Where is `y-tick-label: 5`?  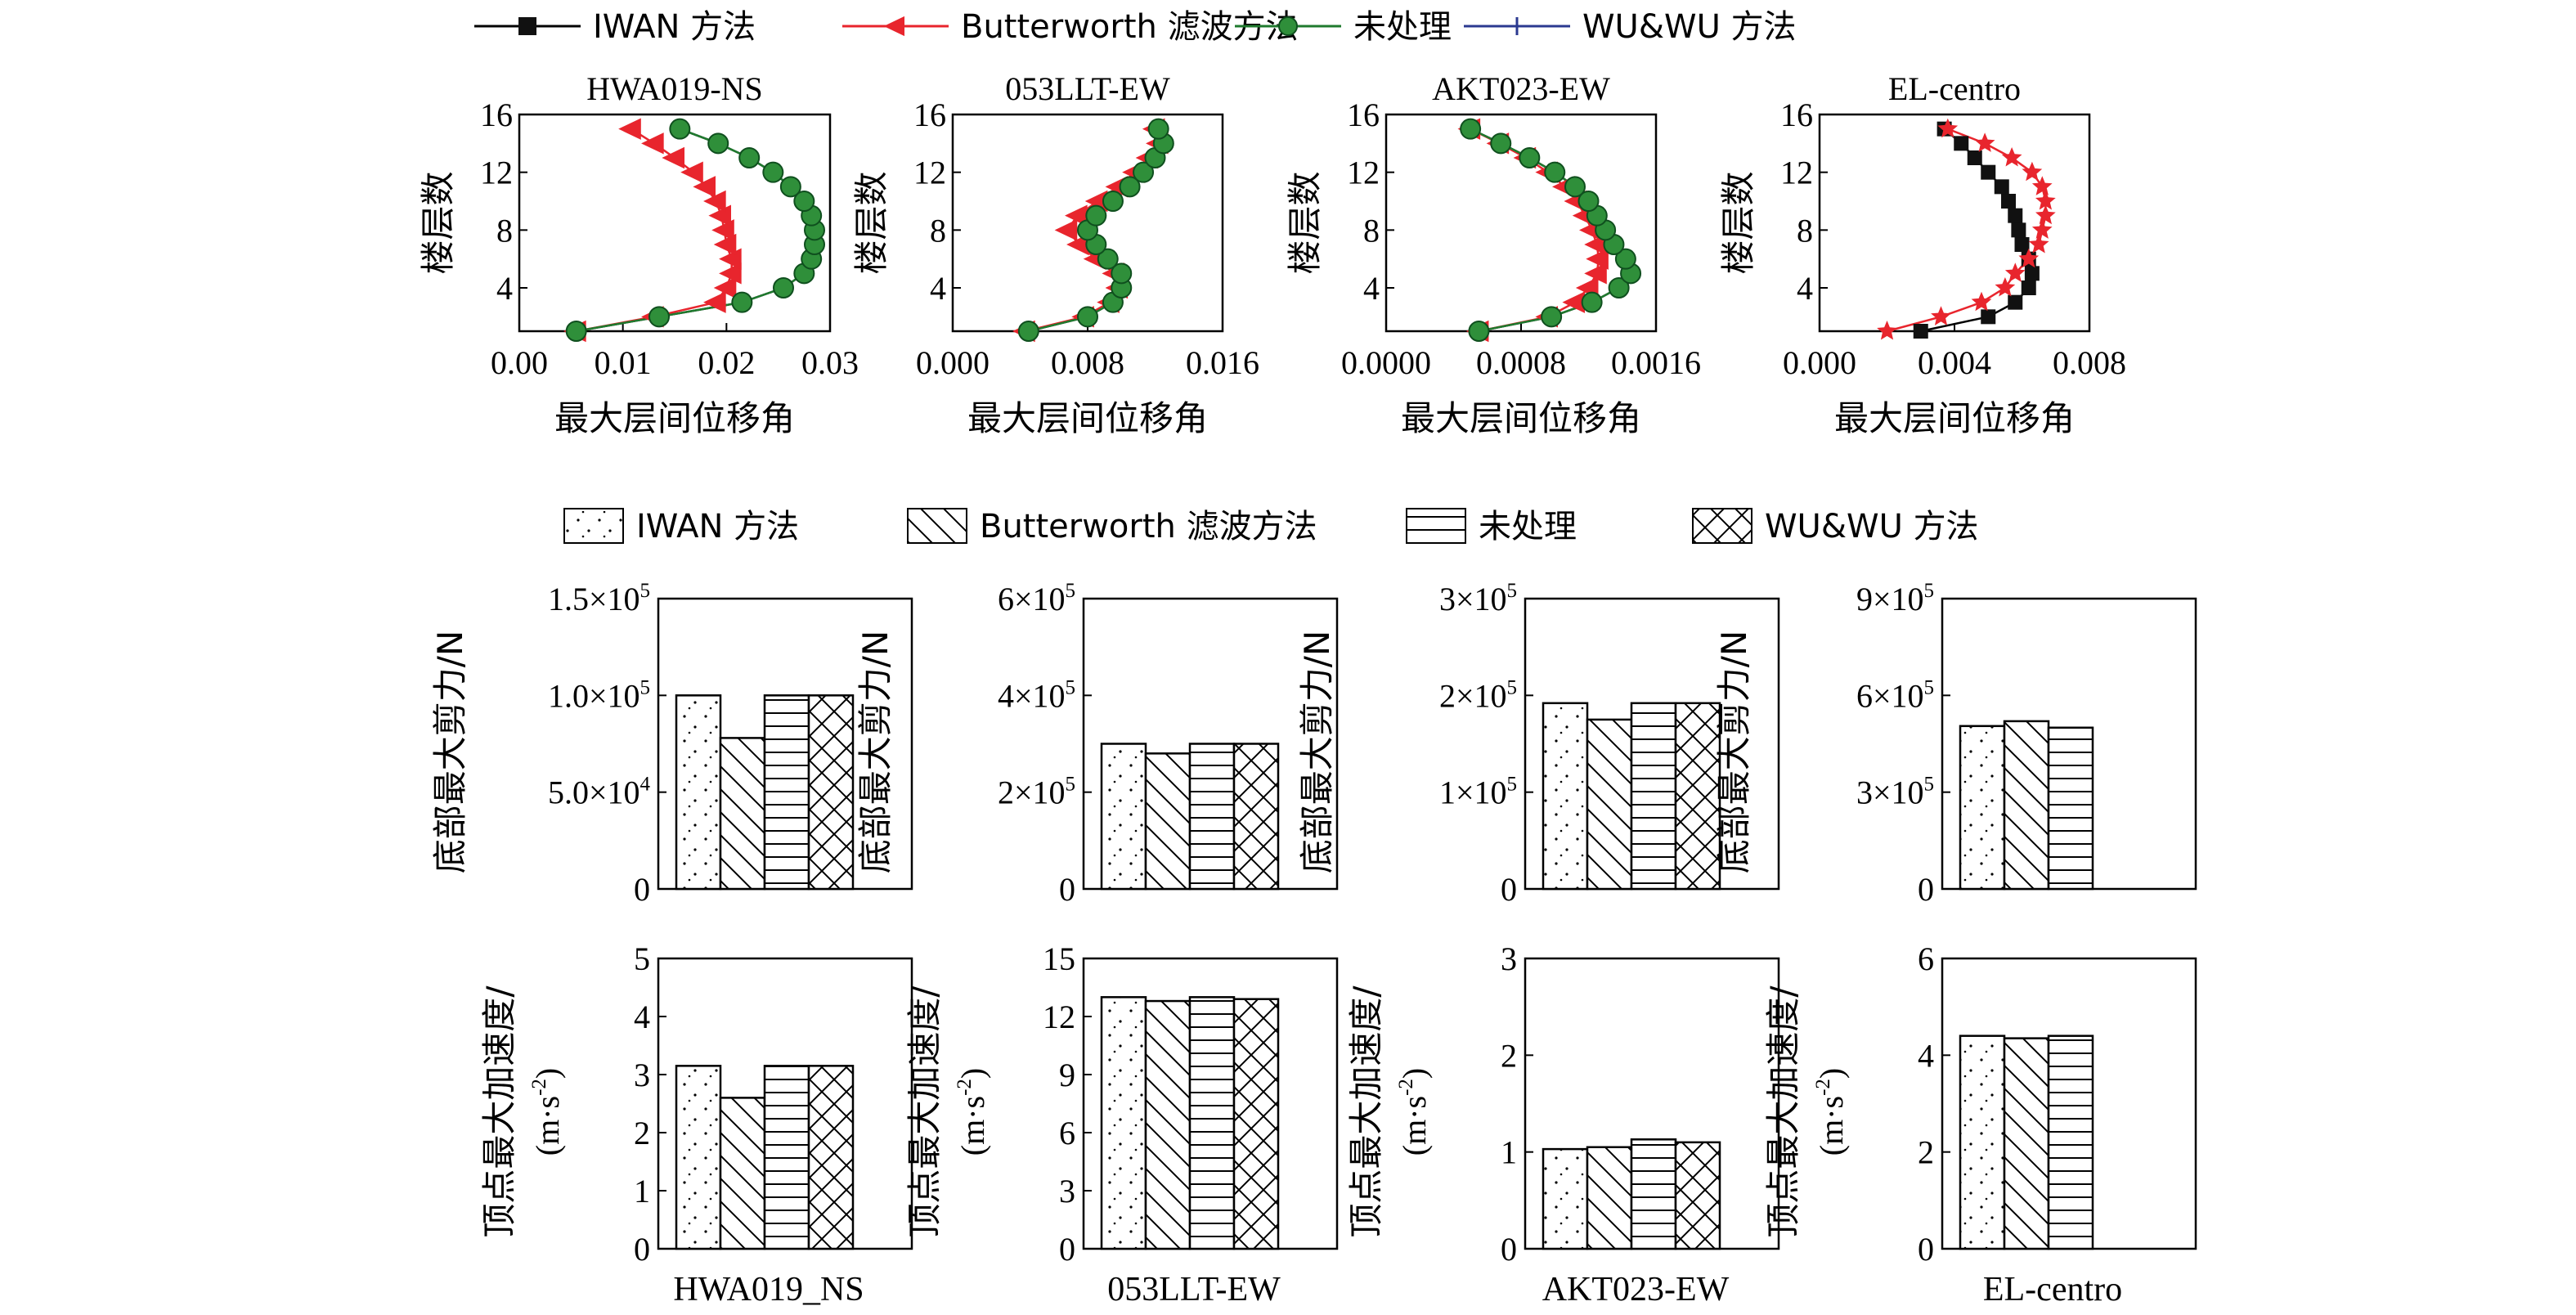
y-tick-label: 5 is located at coordinates (642, 958).